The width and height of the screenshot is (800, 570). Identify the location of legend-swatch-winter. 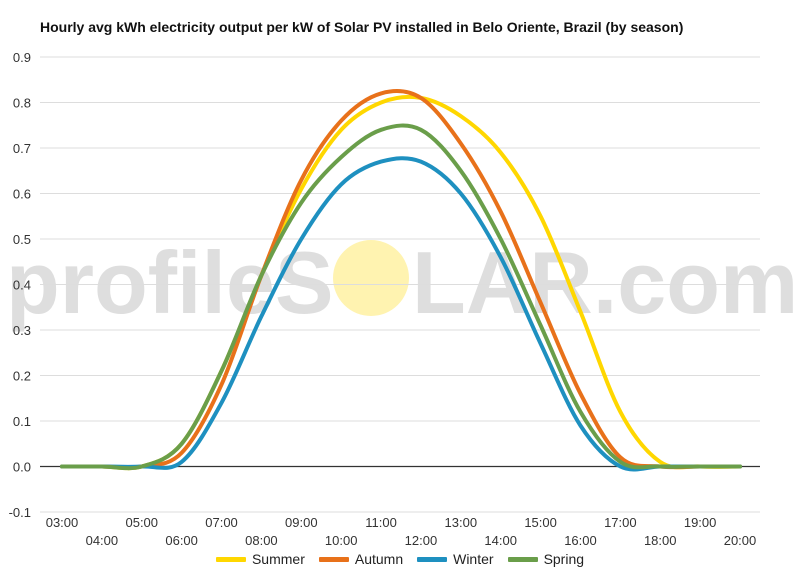
(432, 559).